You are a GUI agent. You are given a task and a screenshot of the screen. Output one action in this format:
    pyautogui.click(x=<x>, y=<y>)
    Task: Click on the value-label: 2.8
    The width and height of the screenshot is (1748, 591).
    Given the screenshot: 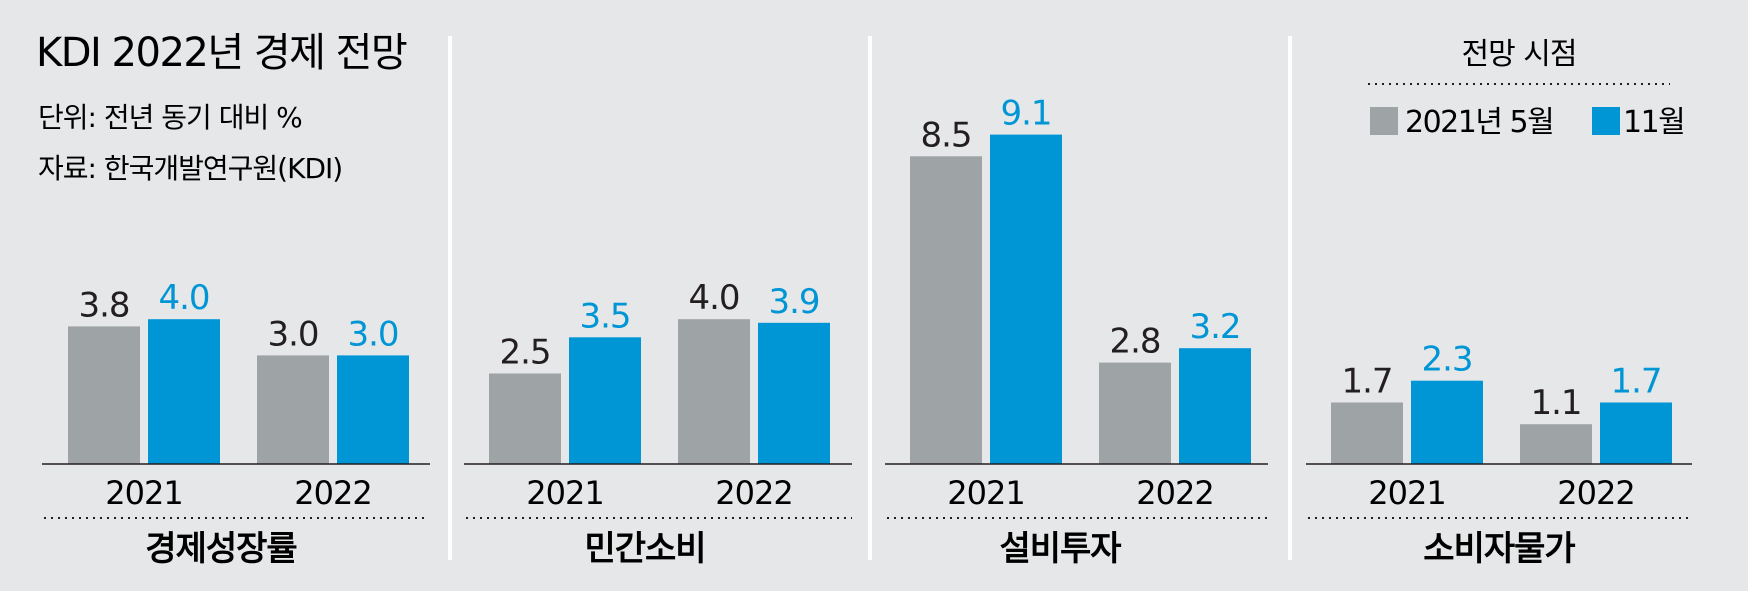 What is the action you would take?
    pyautogui.click(x=1134, y=342)
    